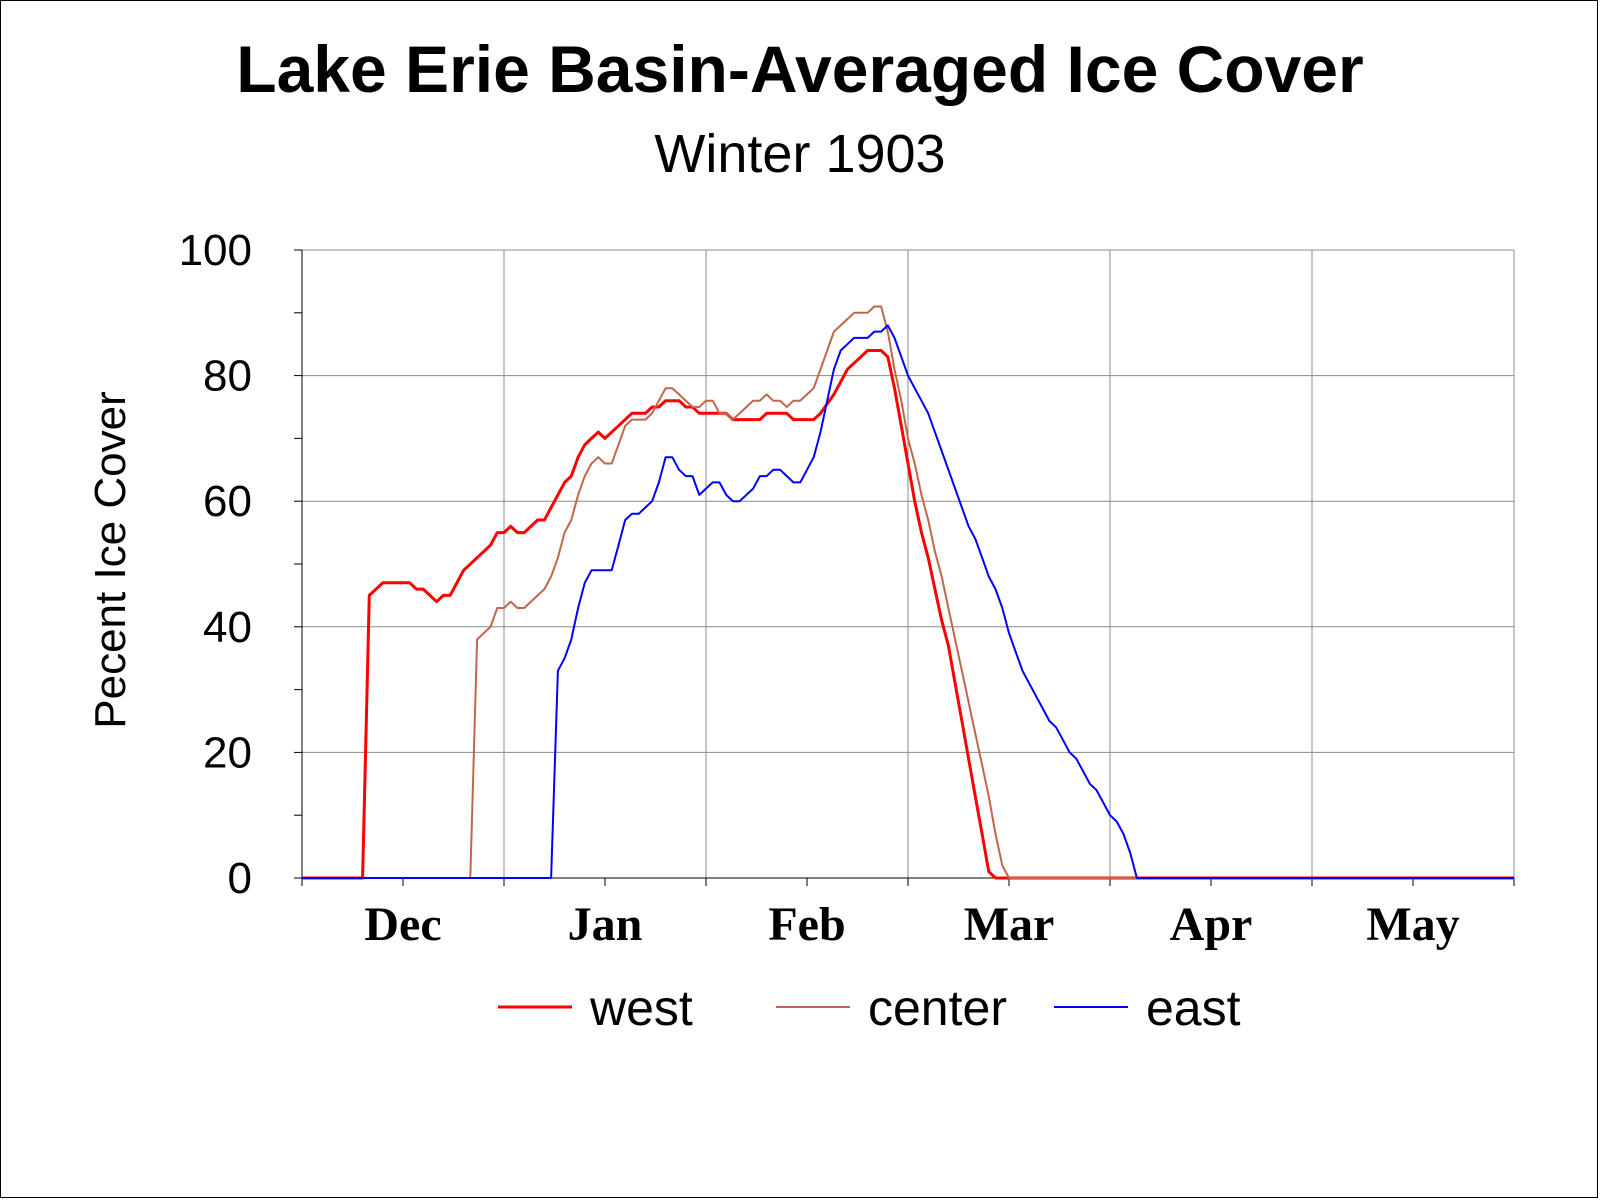  What do you see at coordinates (227, 501) in the screenshot?
I see `y-tick-label: 60` at bounding box center [227, 501].